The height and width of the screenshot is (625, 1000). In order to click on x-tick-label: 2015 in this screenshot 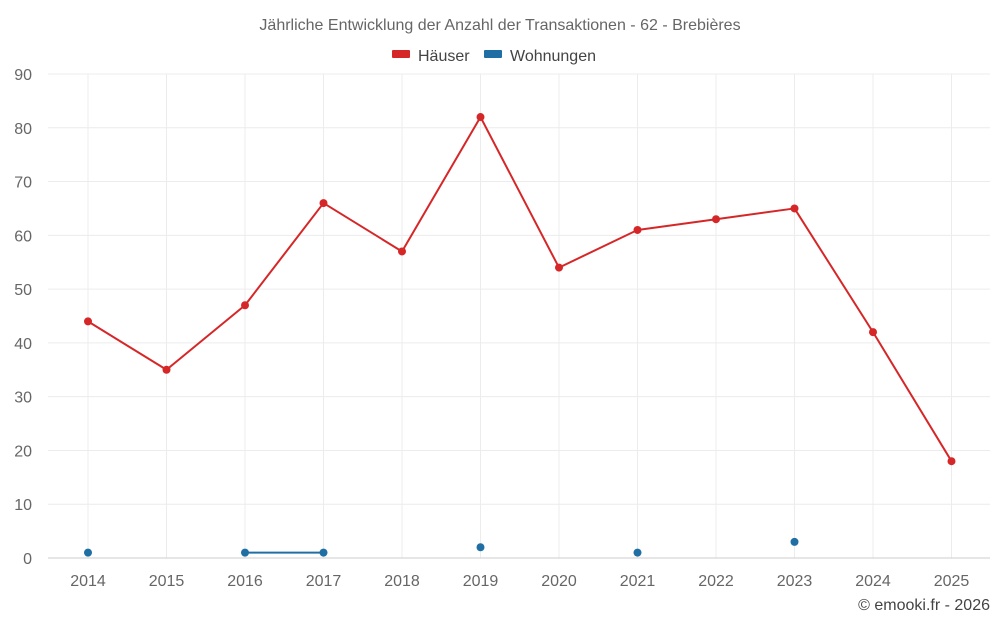, I will do `click(167, 581)`.